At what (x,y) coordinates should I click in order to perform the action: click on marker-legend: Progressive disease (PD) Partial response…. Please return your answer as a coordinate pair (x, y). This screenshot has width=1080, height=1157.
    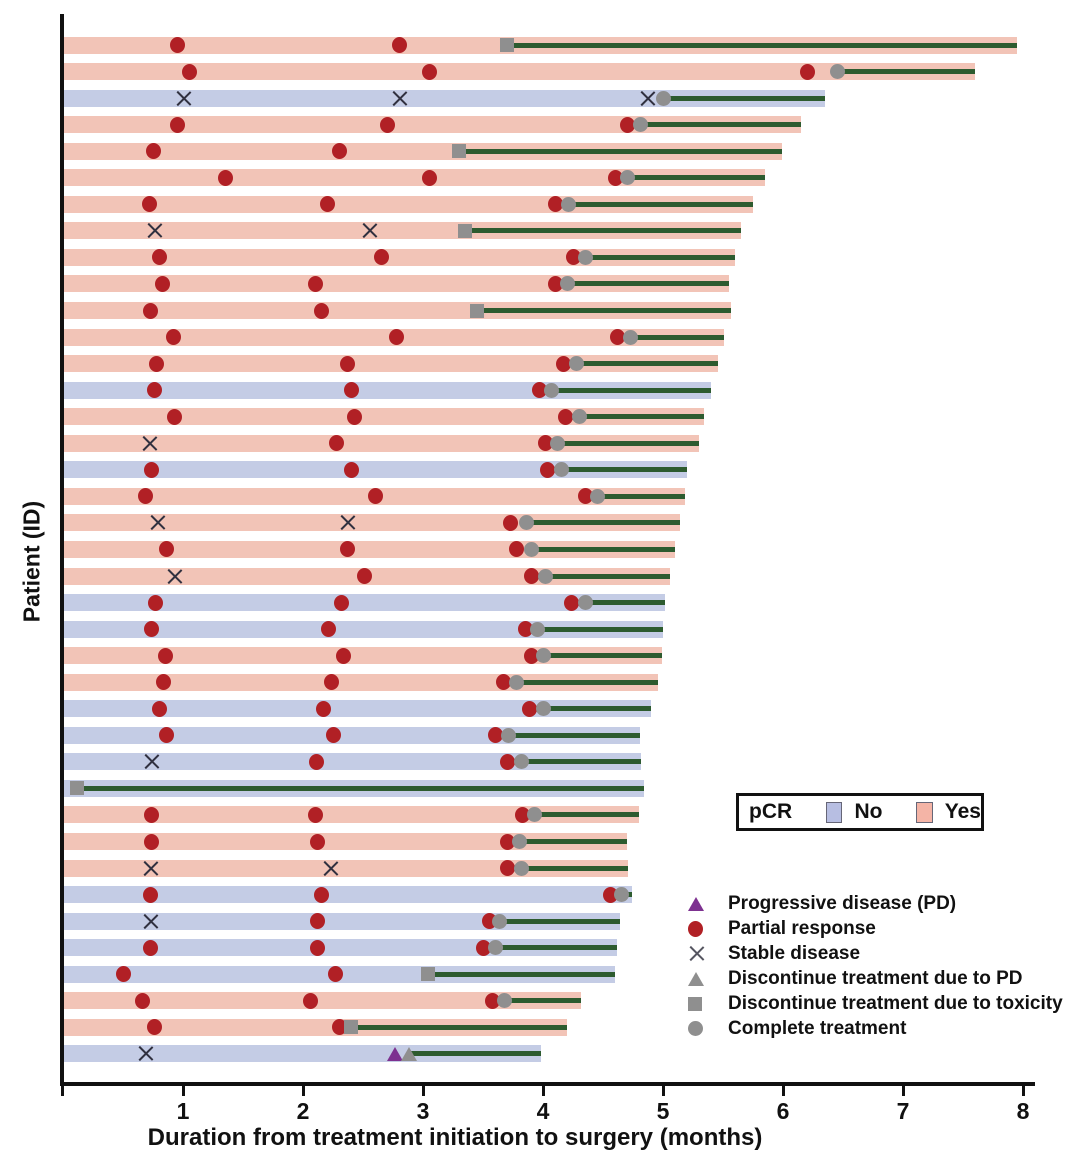
    Looking at the image, I should click on (875, 966).